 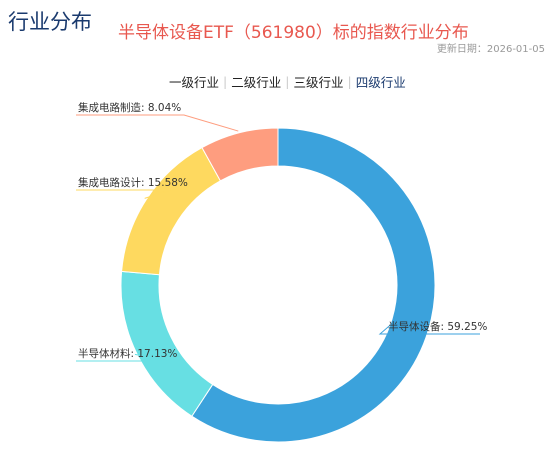 What do you see at coordinates (437, 326) in the screenshot?
I see `slice-label-0: 半导体设备: 59.25%` at bounding box center [437, 326].